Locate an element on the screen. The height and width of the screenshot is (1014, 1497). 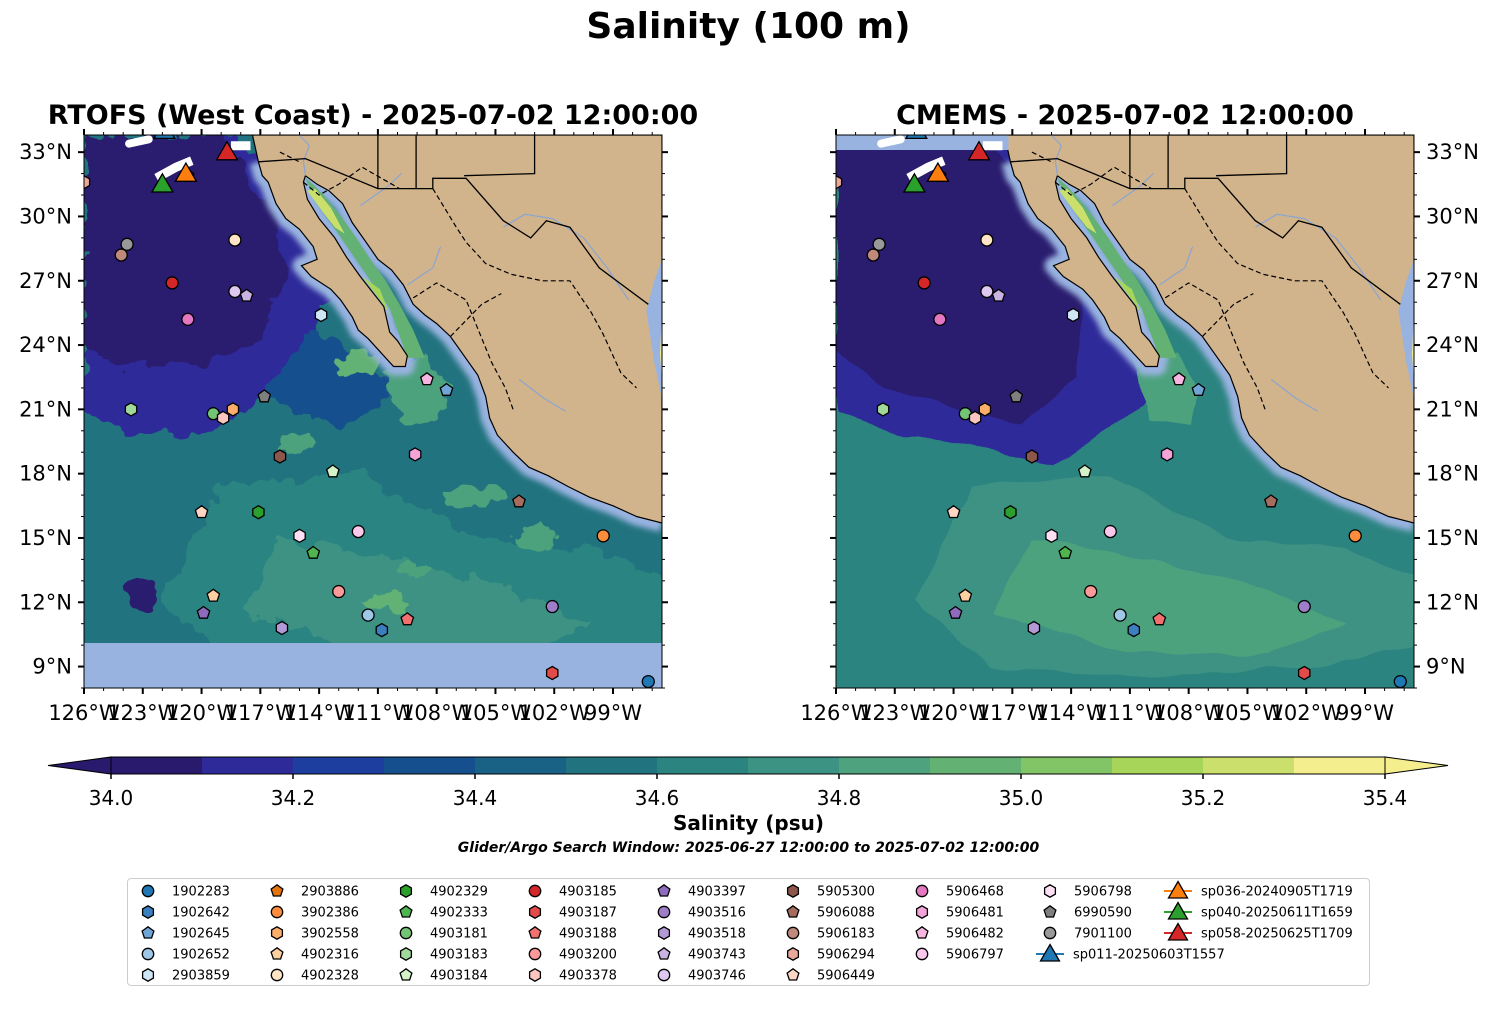
panel-title-rtofs: RTOFS (West Coast) - 2025-07-02 12:00:00 is located at coordinates (373, 115).